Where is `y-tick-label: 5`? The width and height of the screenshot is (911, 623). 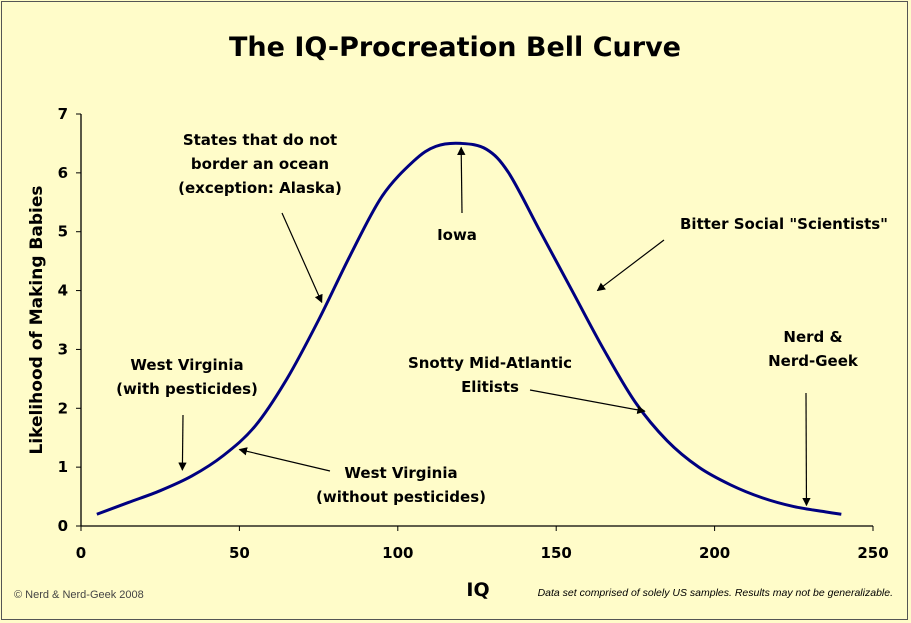
y-tick-label: 5 is located at coordinates (63, 232).